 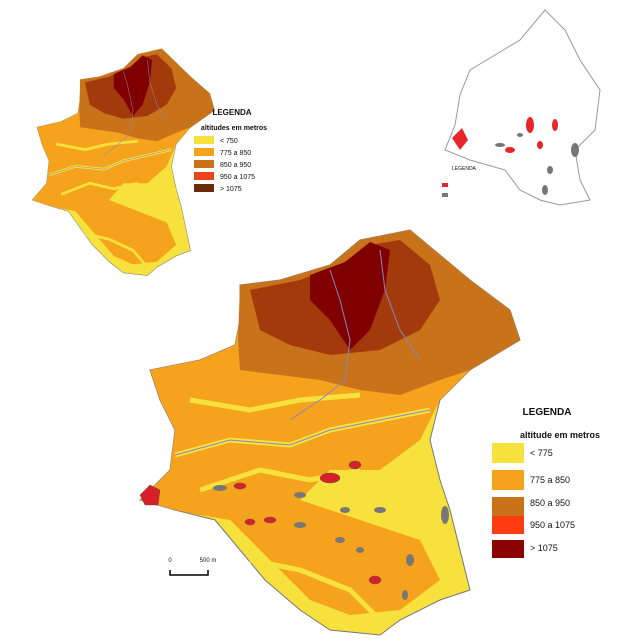 I want to click on outline-map: LEGENDA, so click(x=521, y=107).